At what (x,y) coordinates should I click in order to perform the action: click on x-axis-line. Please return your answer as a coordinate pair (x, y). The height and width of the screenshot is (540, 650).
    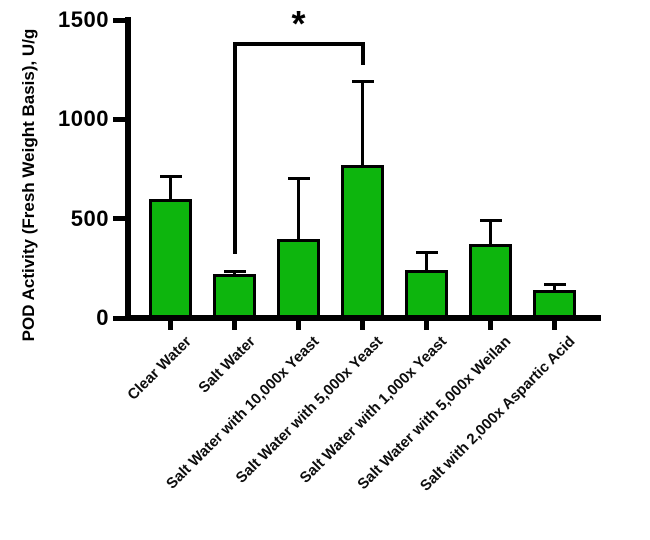
    Looking at the image, I should click on (363, 318).